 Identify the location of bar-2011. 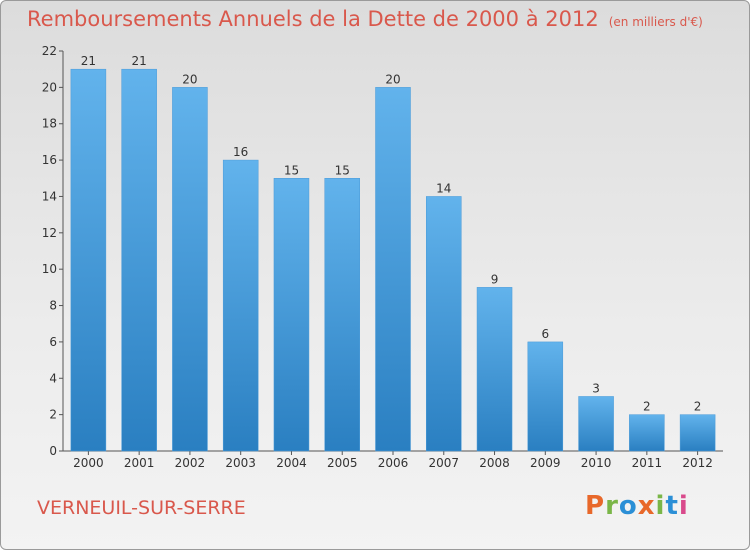
(647, 433).